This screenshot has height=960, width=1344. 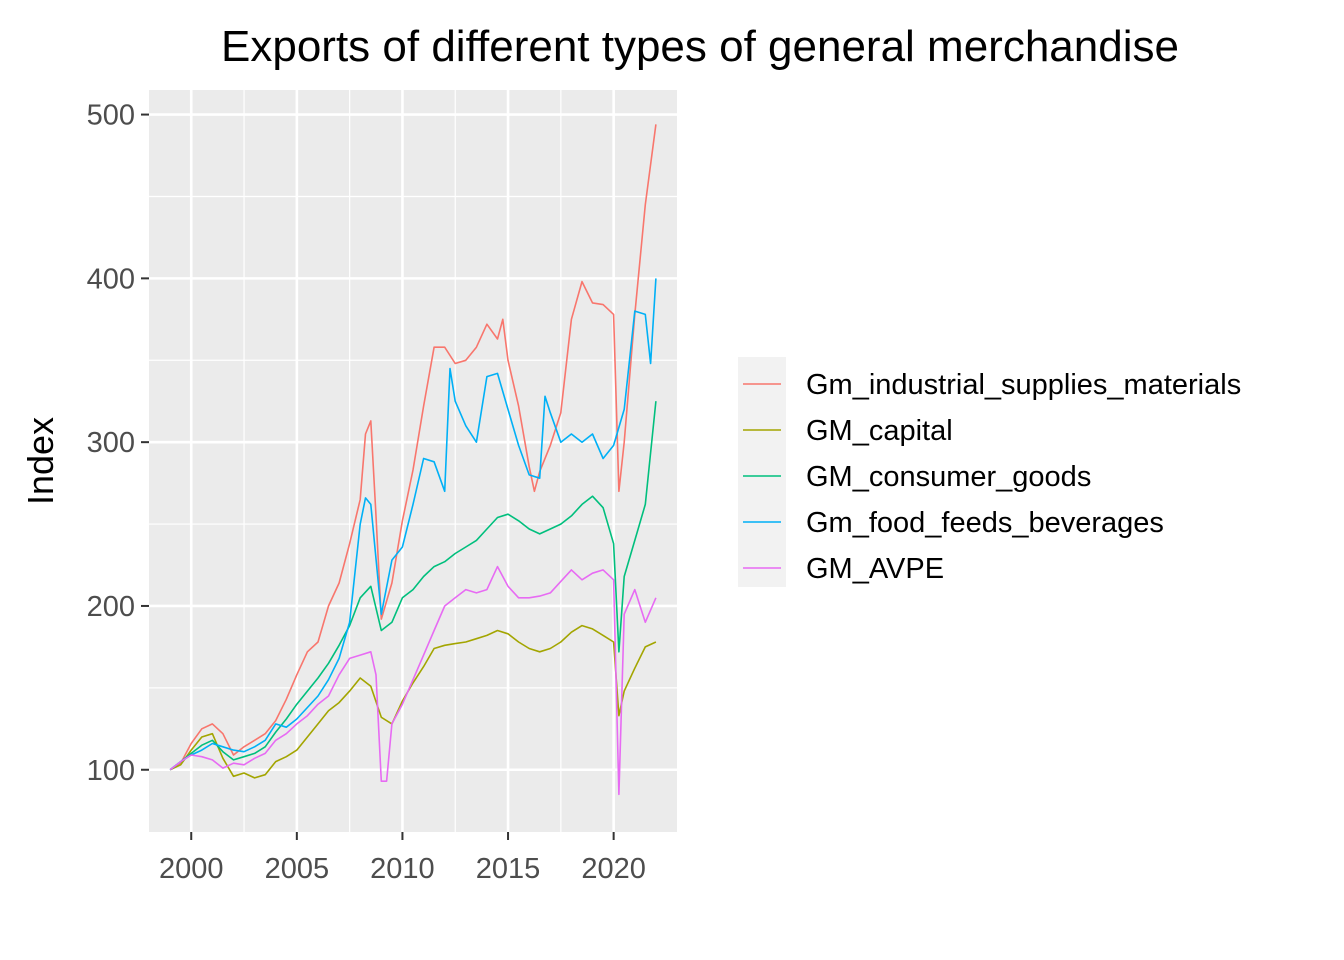 What do you see at coordinates (40, 461) in the screenshot?
I see `y-axis-label: Index` at bounding box center [40, 461].